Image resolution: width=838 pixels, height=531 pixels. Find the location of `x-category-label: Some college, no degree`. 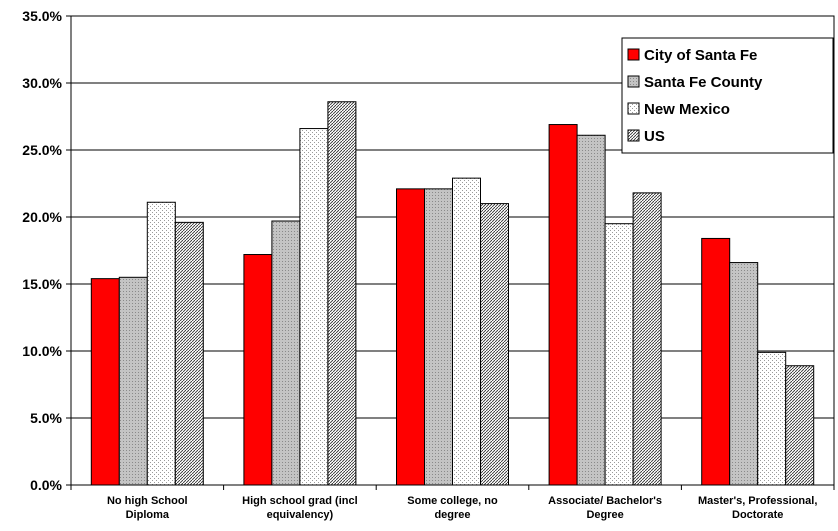

x-category-label: Some college, no degree is located at coordinates (452, 508).